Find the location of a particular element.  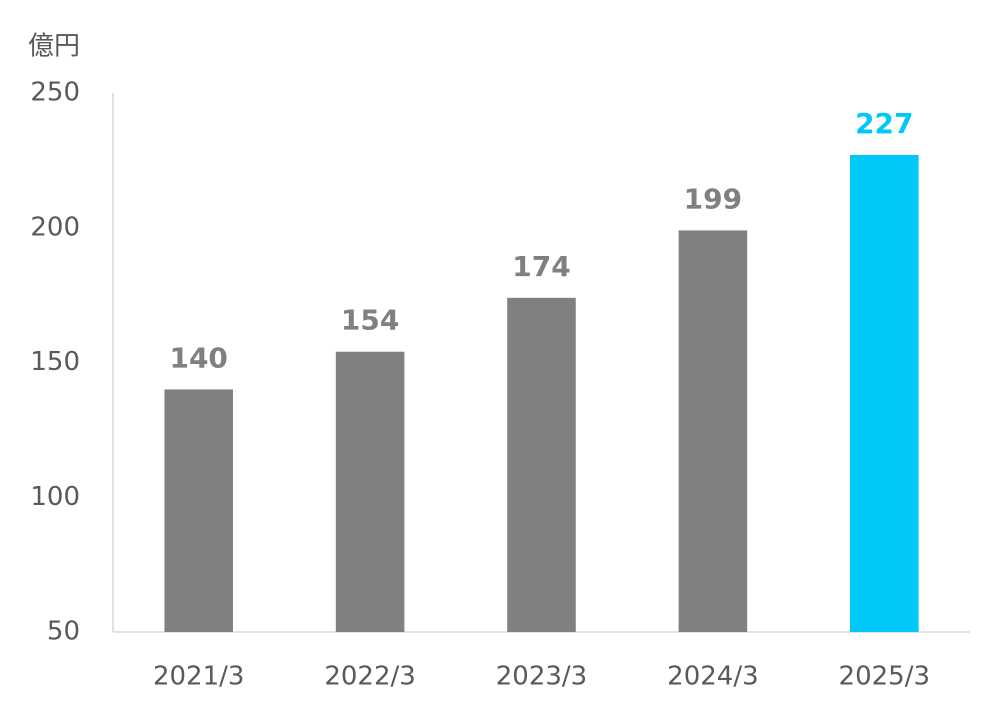

data-label: 140 is located at coordinates (198, 357).